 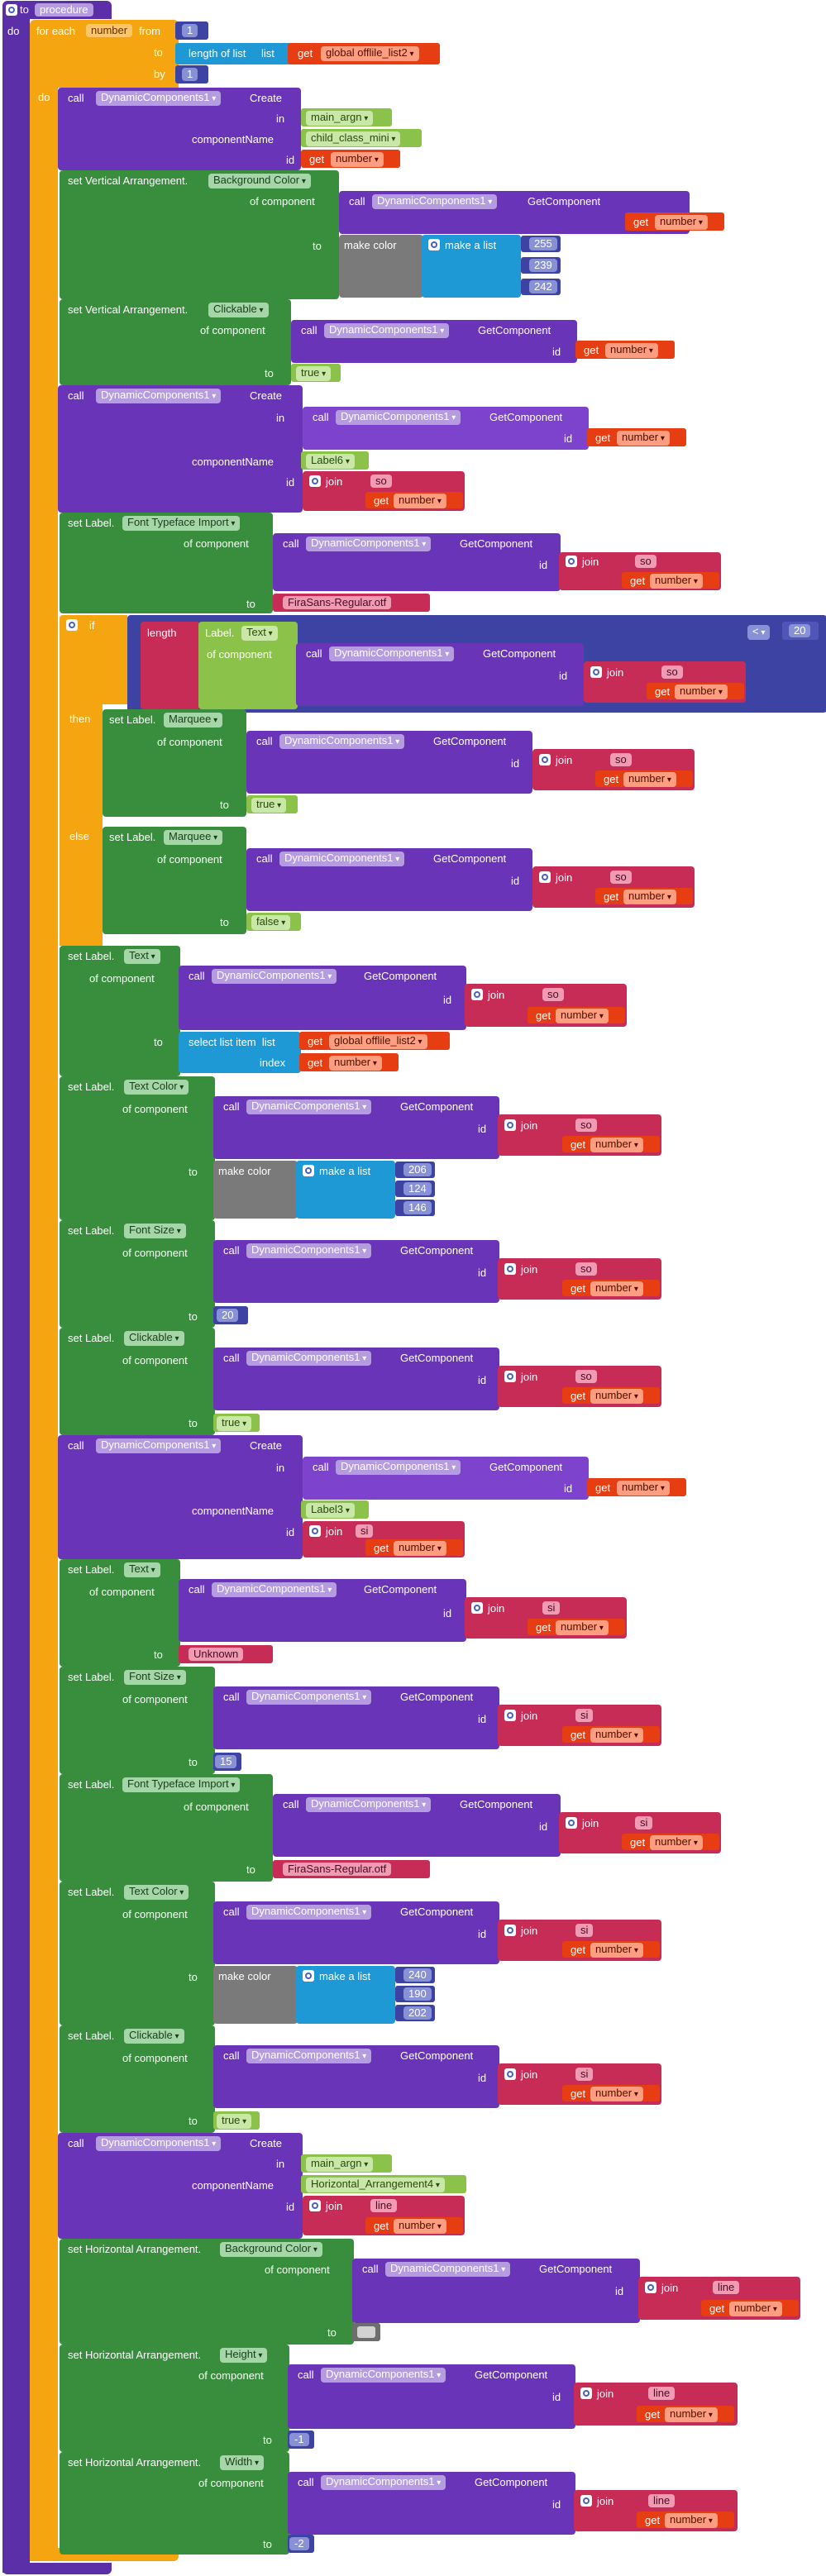 What do you see at coordinates (190, 30) in the screenshot?
I see `from-number-field: 1` at bounding box center [190, 30].